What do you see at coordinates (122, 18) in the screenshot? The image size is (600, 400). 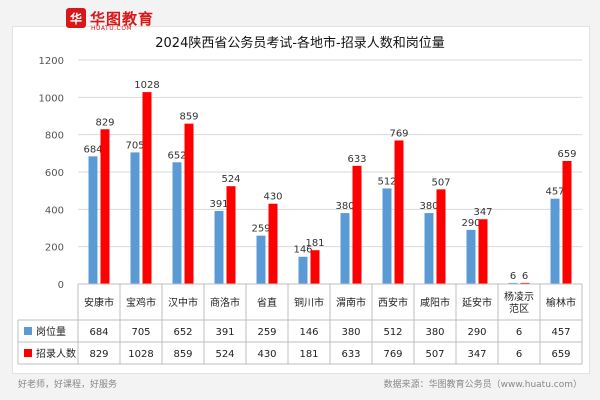 I see `brand-name: 华图教育` at bounding box center [122, 18].